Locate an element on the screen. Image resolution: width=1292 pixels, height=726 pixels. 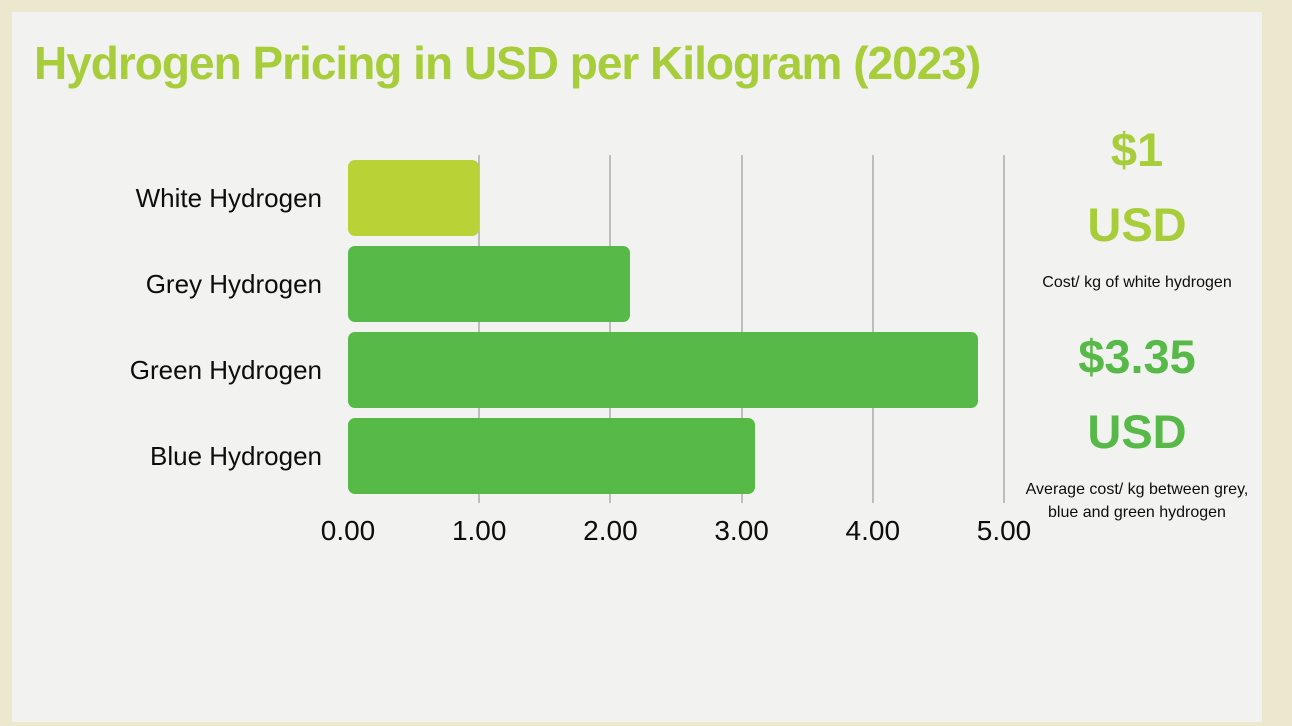
category-label: Green Hydrogen is located at coordinates (225, 369).